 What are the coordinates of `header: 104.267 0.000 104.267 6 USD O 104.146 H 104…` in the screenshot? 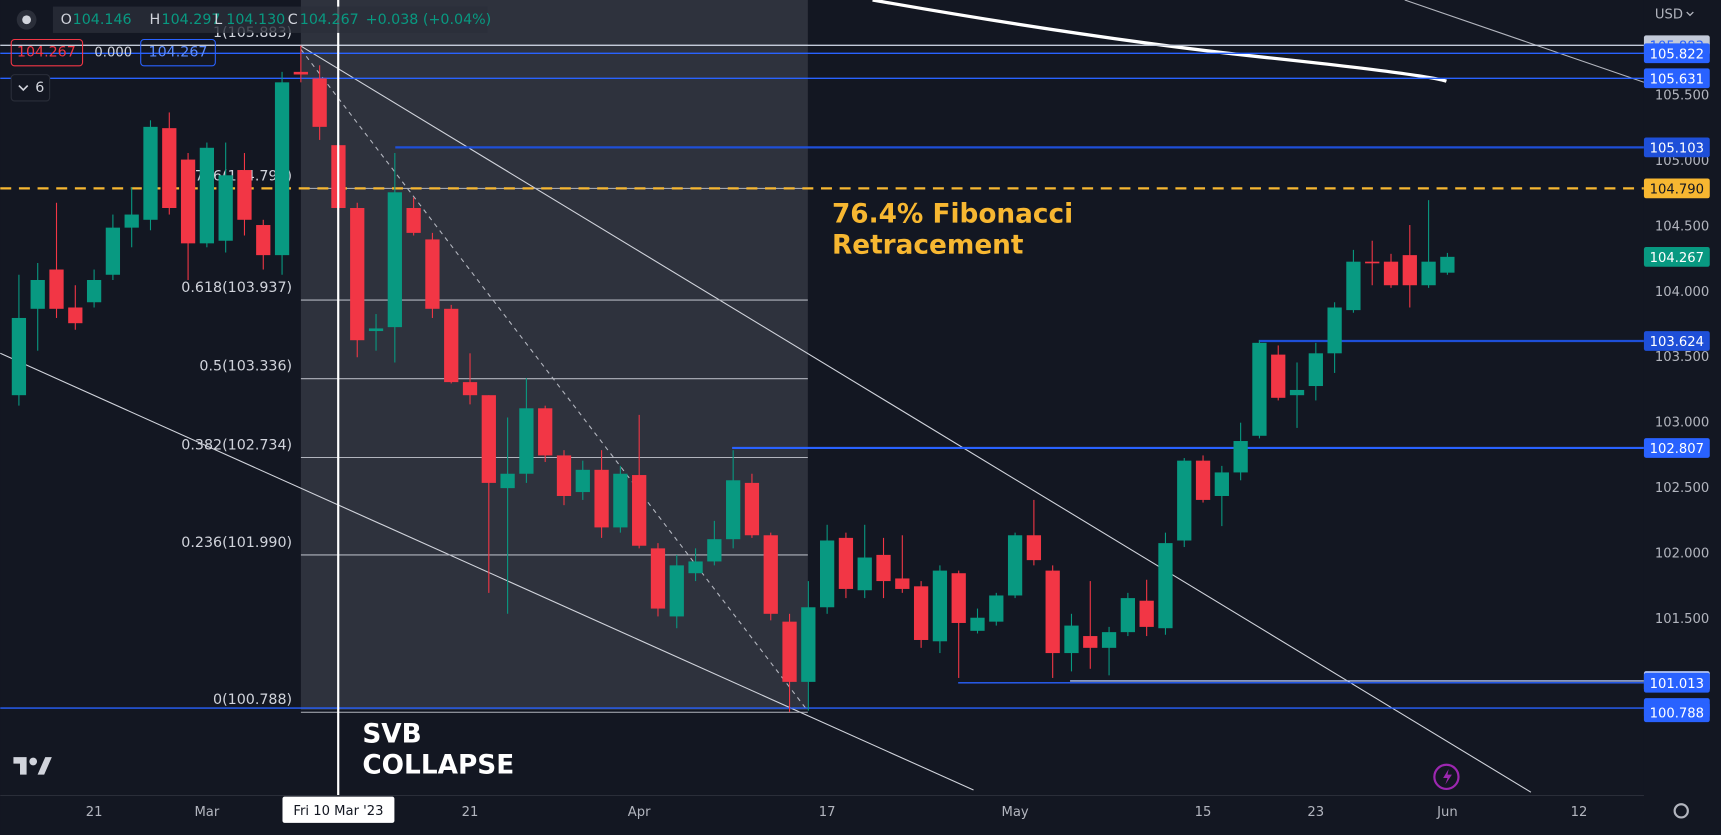 It's located at (852, 54).